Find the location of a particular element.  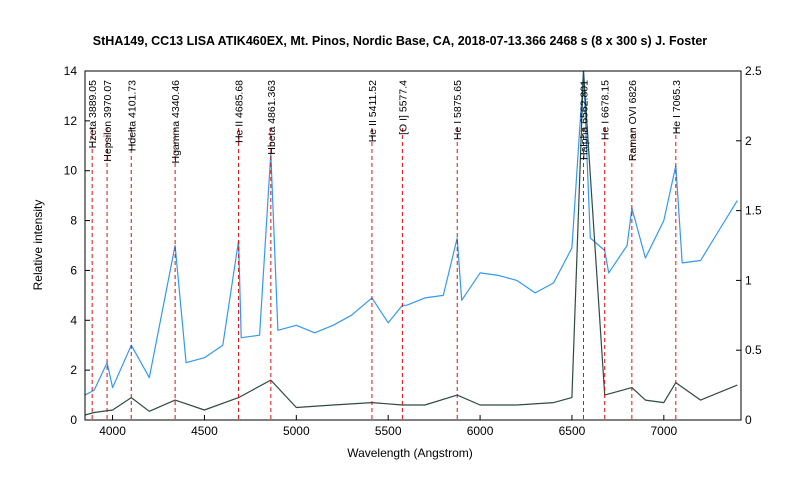

line-marker-label: He I 7065.3 is located at coordinates (677, 107).